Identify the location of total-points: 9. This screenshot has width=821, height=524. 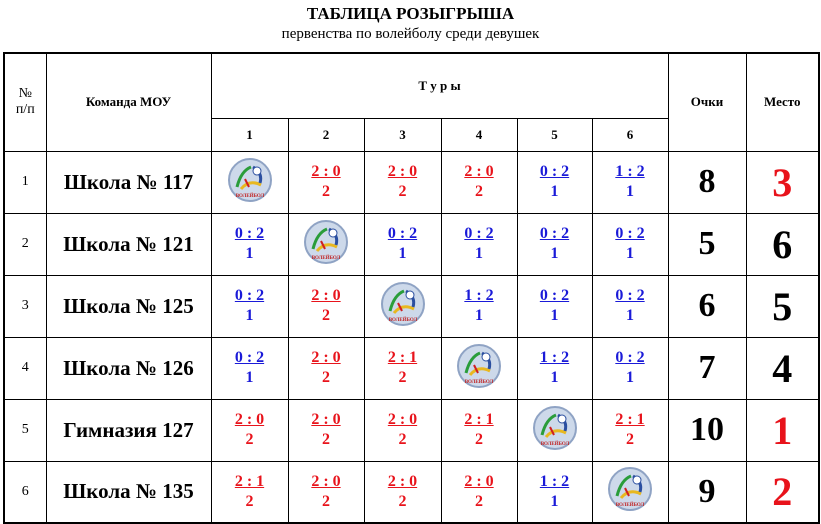
(707, 492).